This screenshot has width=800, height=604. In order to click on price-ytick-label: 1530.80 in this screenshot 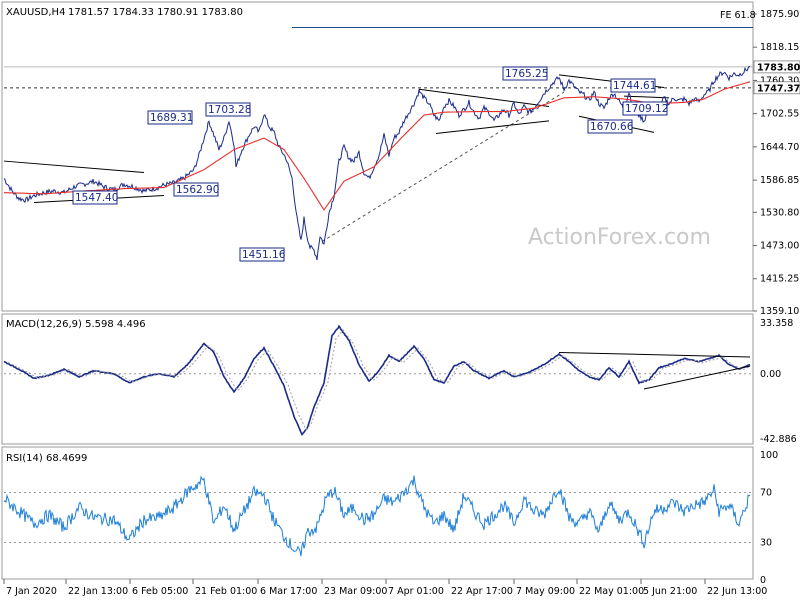, I will do `click(779, 212)`.